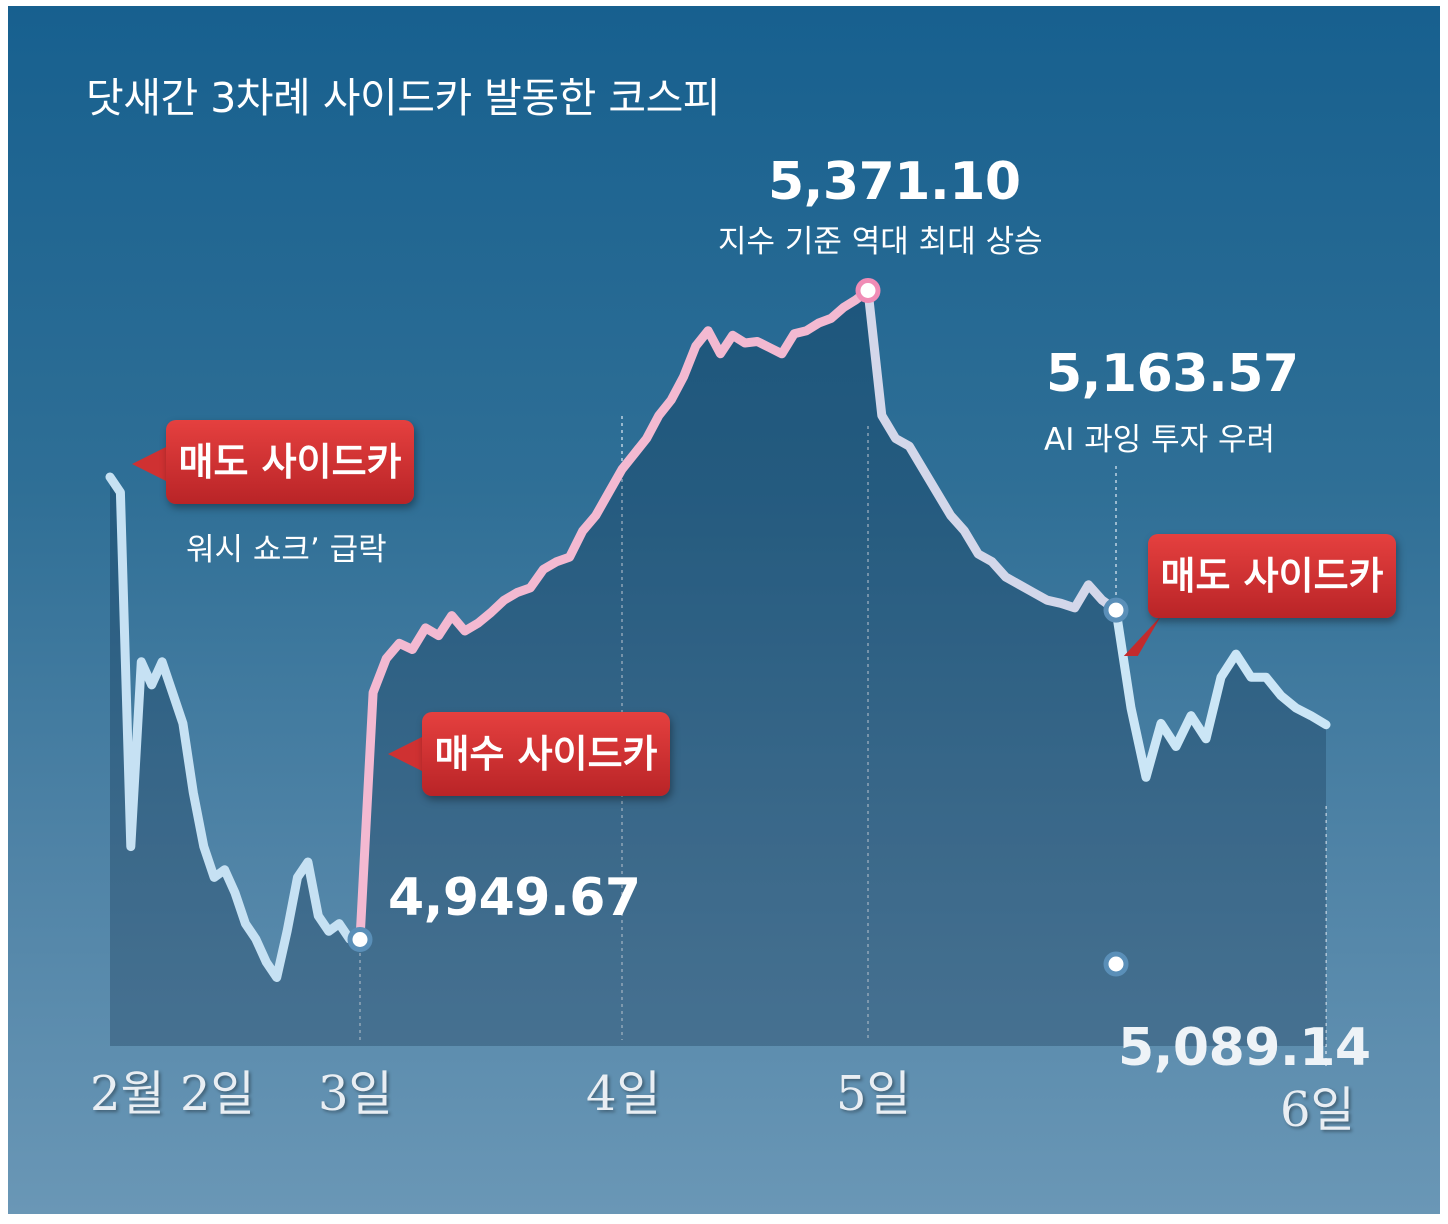 The image size is (1448, 1224). What do you see at coordinates (406, 754) in the screenshot?
I see `callout-buy-pointer` at bounding box center [406, 754].